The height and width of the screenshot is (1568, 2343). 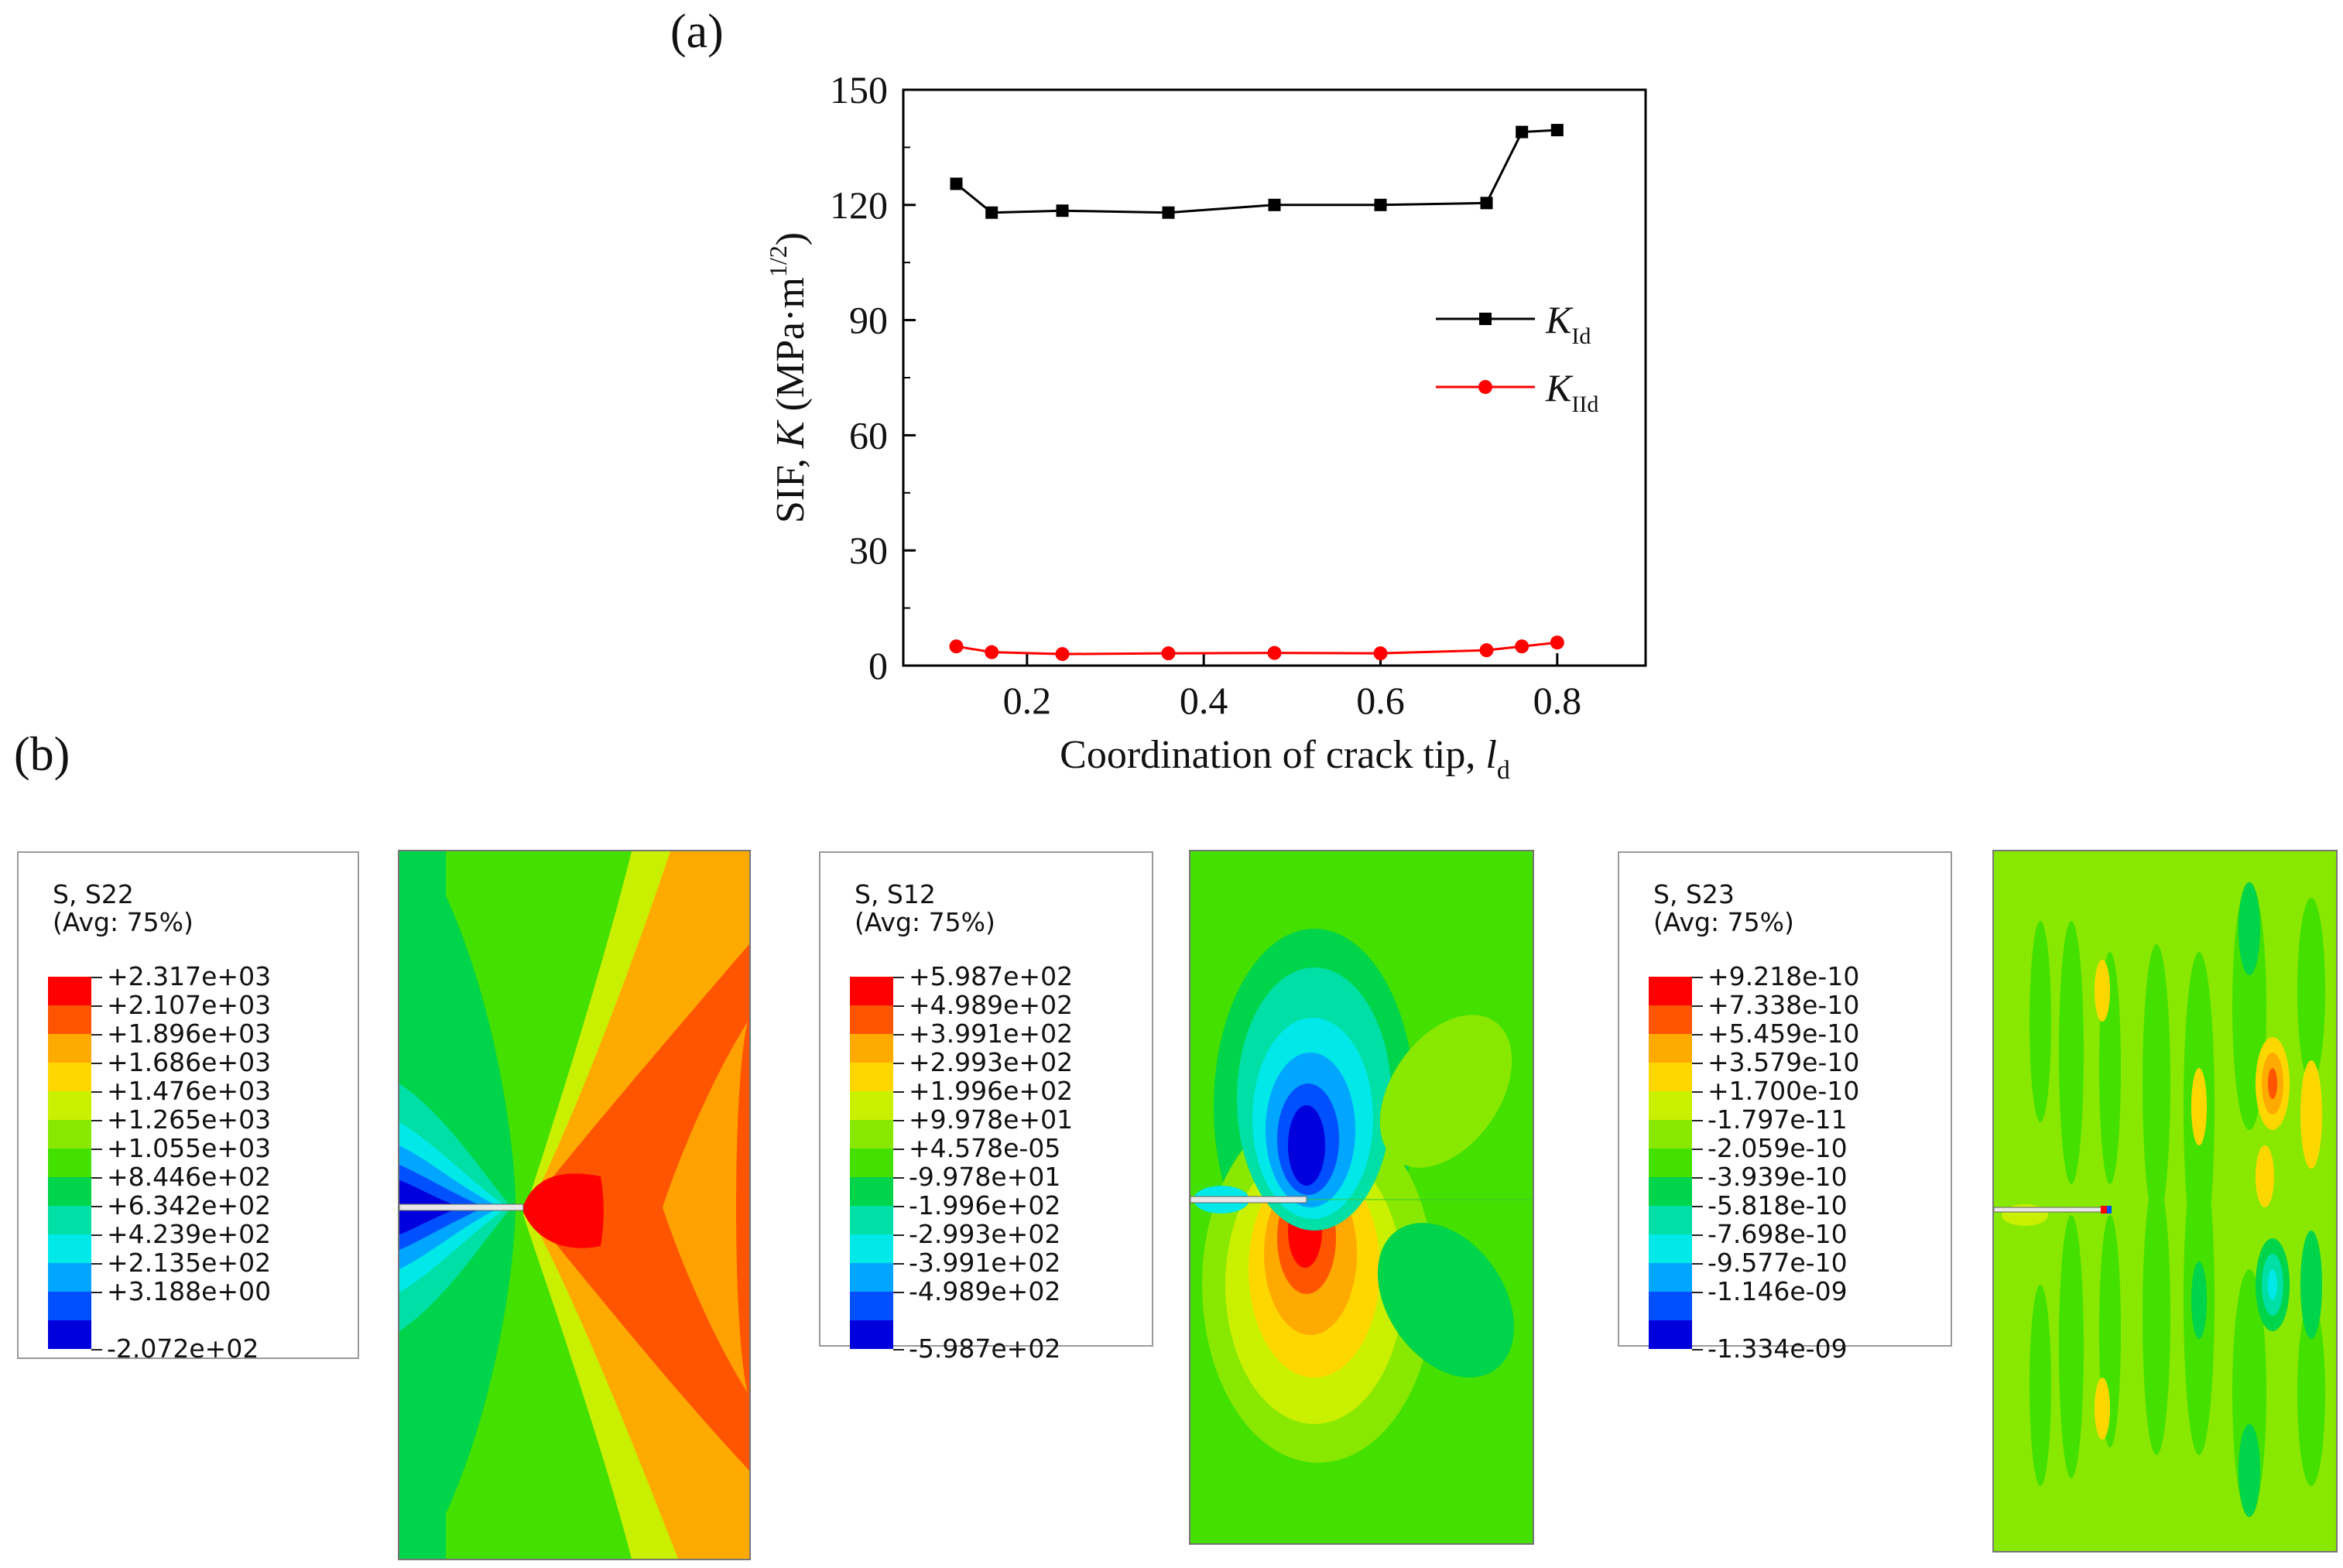 What do you see at coordinates (190, 1234) in the screenshot?
I see `legend-value: +4.239e+02` at bounding box center [190, 1234].